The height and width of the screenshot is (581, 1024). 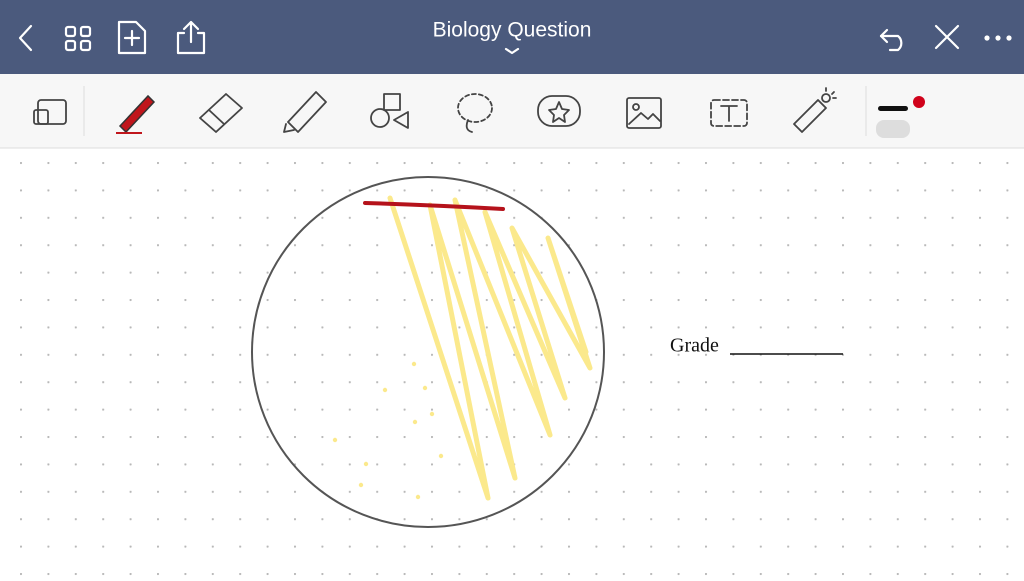 What do you see at coordinates (388, 430) in the screenshot?
I see `yellow-dots` at bounding box center [388, 430].